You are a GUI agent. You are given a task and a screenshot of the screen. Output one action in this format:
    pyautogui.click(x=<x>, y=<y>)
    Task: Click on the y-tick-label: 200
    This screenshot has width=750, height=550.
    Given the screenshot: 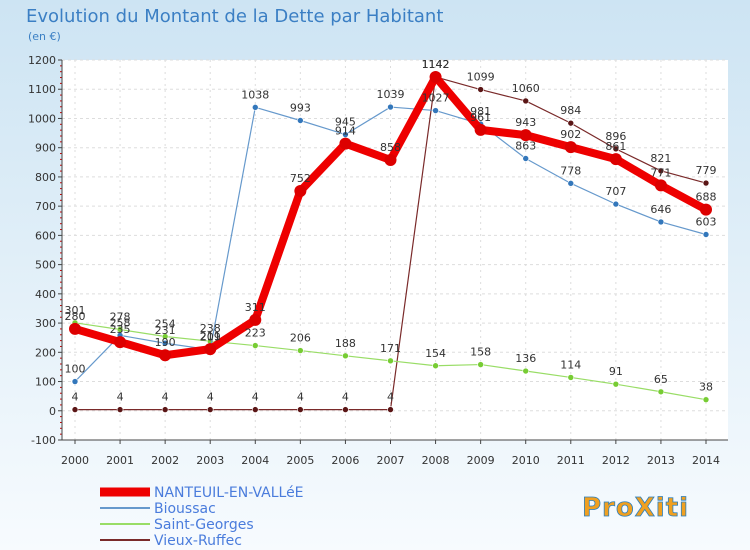 What is the action you would take?
    pyautogui.click(x=45, y=352)
    